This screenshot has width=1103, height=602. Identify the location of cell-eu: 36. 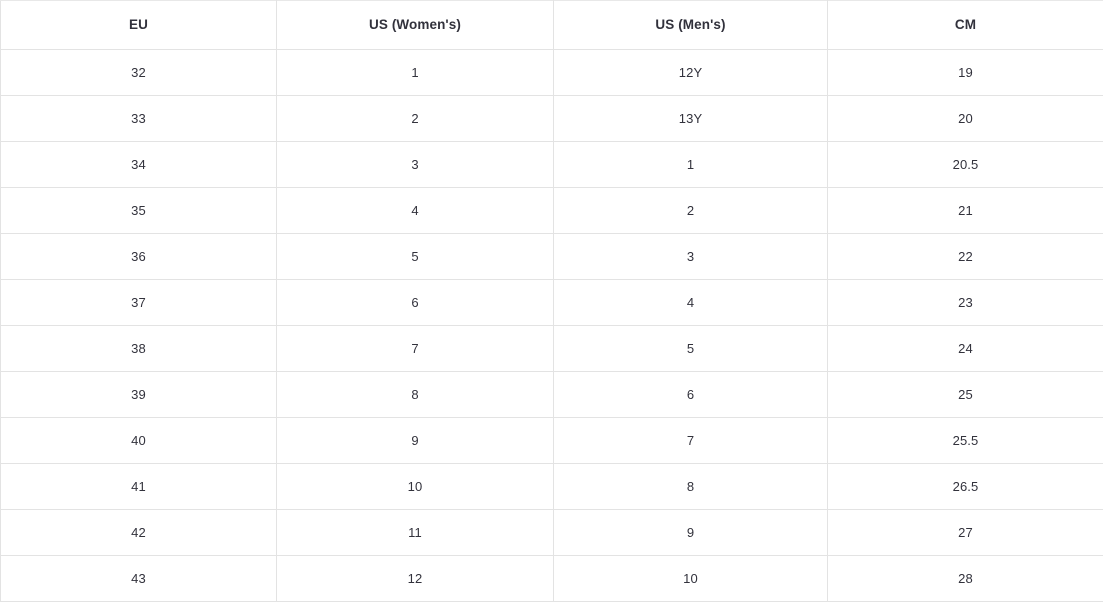
(139, 257).